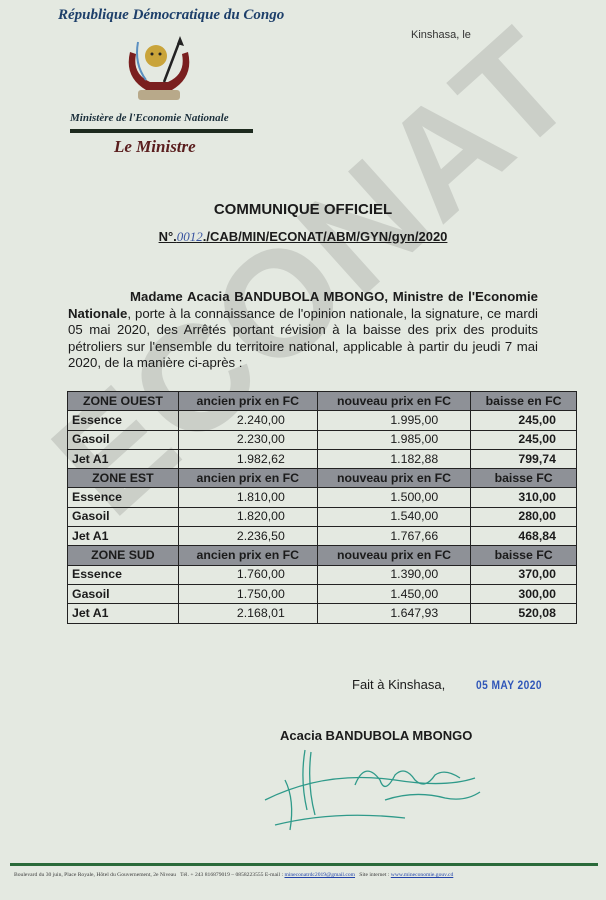 Image resolution: width=606 pixels, height=900 pixels. Describe the element at coordinates (422, 875) in the screenshot. I see `footer-site-link: www.mineconomie.gouv.cd` at that location.